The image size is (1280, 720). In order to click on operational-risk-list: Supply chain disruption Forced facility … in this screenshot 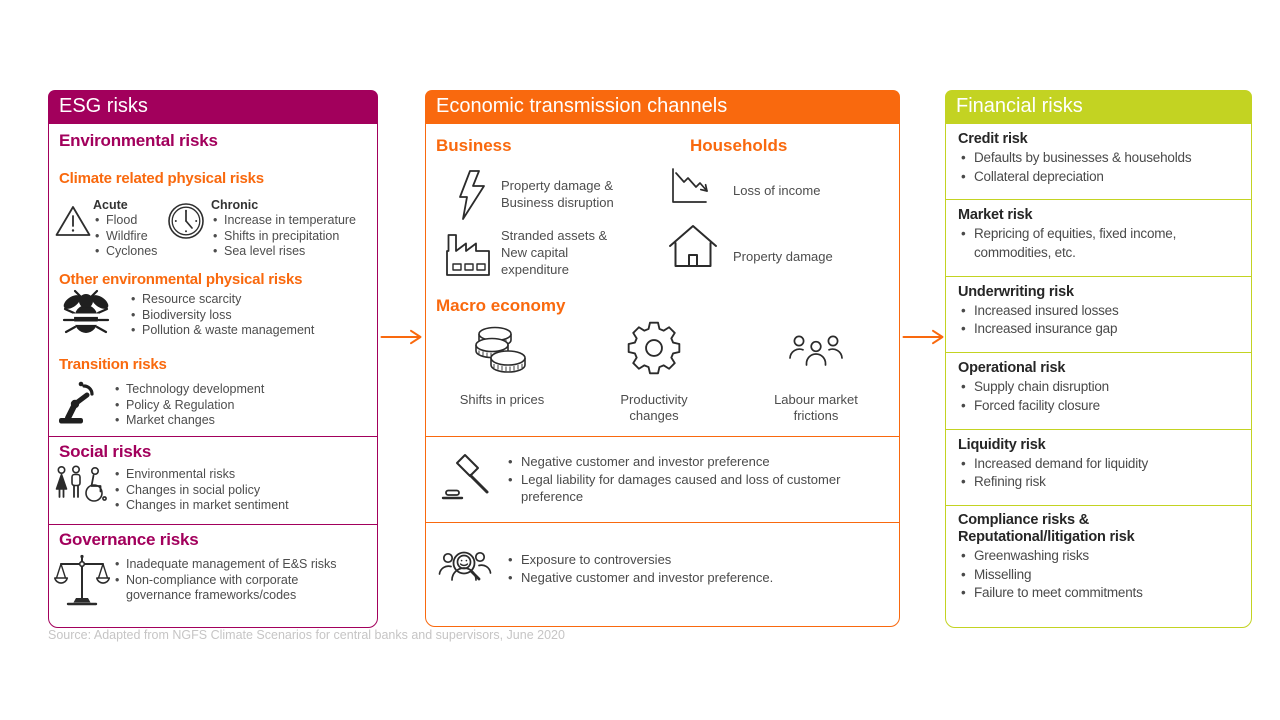, I will do `click(1100, 396)`.